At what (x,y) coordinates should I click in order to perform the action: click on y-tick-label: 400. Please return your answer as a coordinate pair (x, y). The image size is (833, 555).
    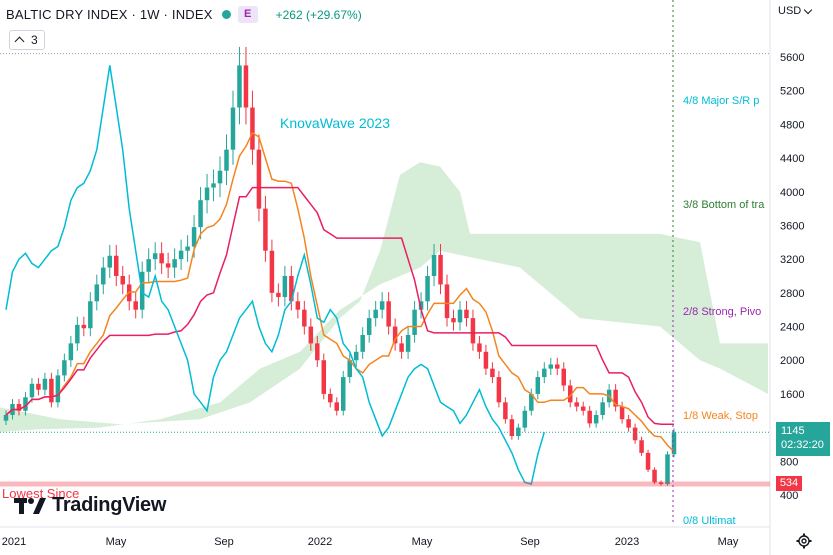
    Looking at the image, I should click on (789, 496).